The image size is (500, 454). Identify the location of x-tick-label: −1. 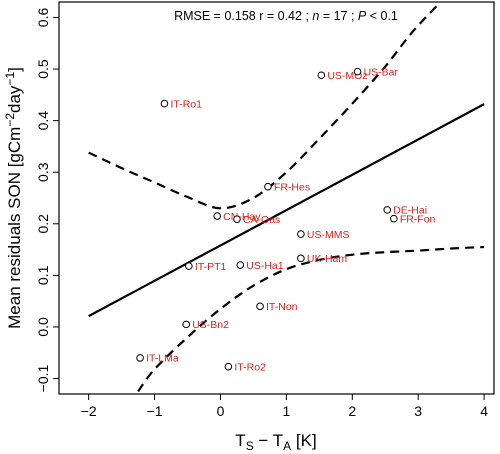
(155, 411).